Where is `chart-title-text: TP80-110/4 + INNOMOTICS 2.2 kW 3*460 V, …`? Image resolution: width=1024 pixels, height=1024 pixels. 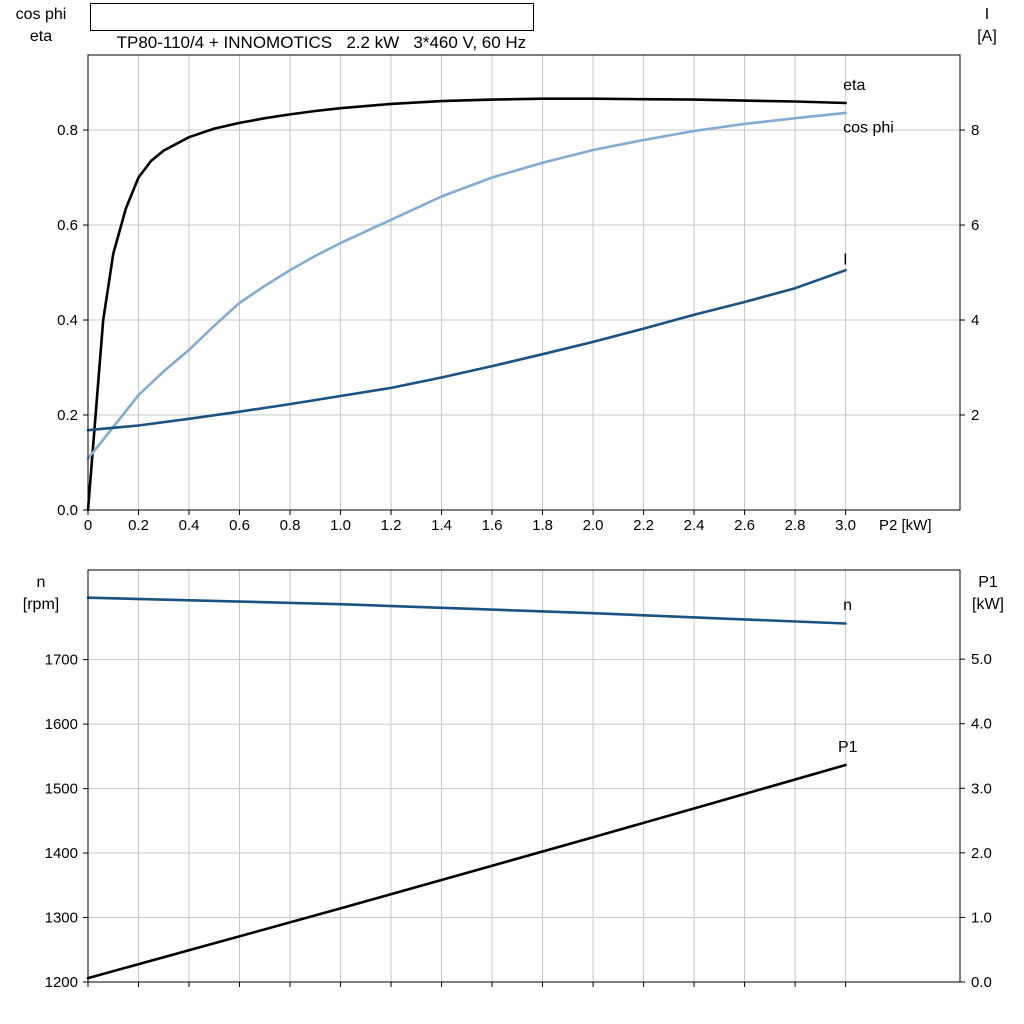 chart-title-text: TP80-110/4 + INNOMOTICS 2.2 kW 3*460 V, … is located at coordinates (321, 42).